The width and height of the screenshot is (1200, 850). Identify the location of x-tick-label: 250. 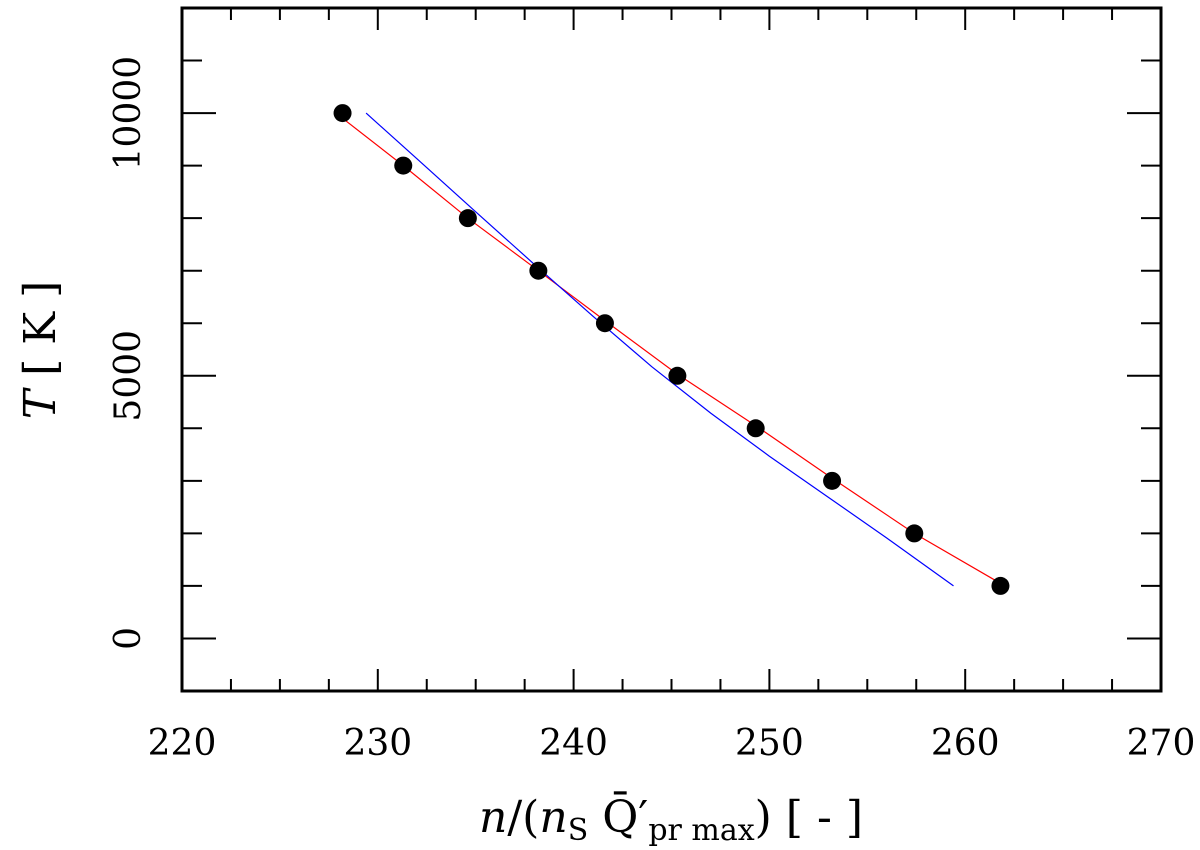
(769, 743).